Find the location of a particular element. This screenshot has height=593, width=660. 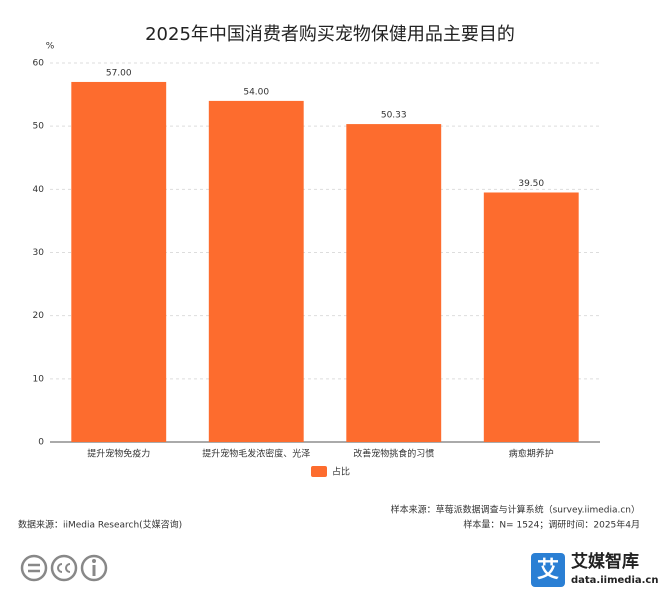

logo-name: 艾媒智库 is located at coordinates (605, 561).